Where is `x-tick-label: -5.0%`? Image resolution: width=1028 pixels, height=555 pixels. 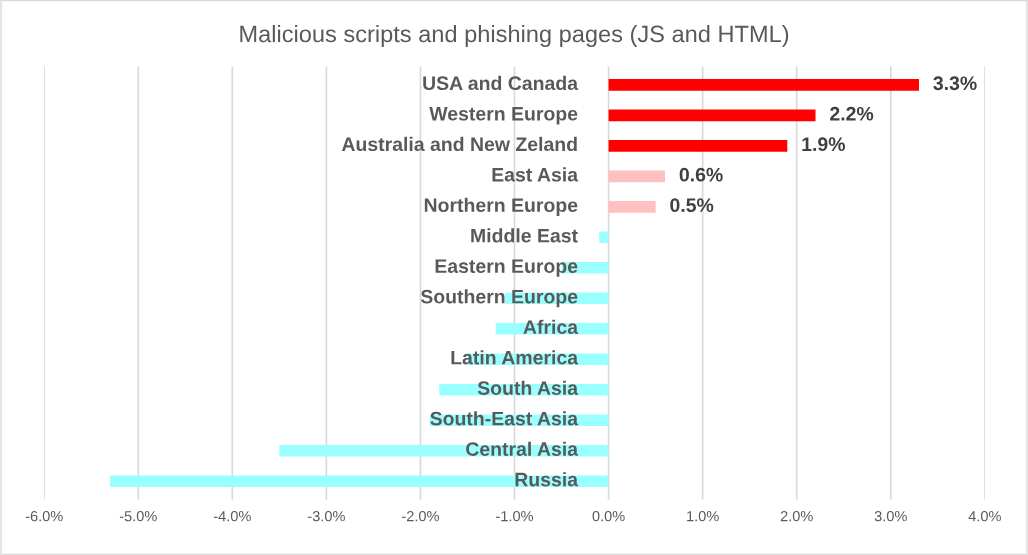
x-tick-label: -5.0% is located at coordinates (138, 516).